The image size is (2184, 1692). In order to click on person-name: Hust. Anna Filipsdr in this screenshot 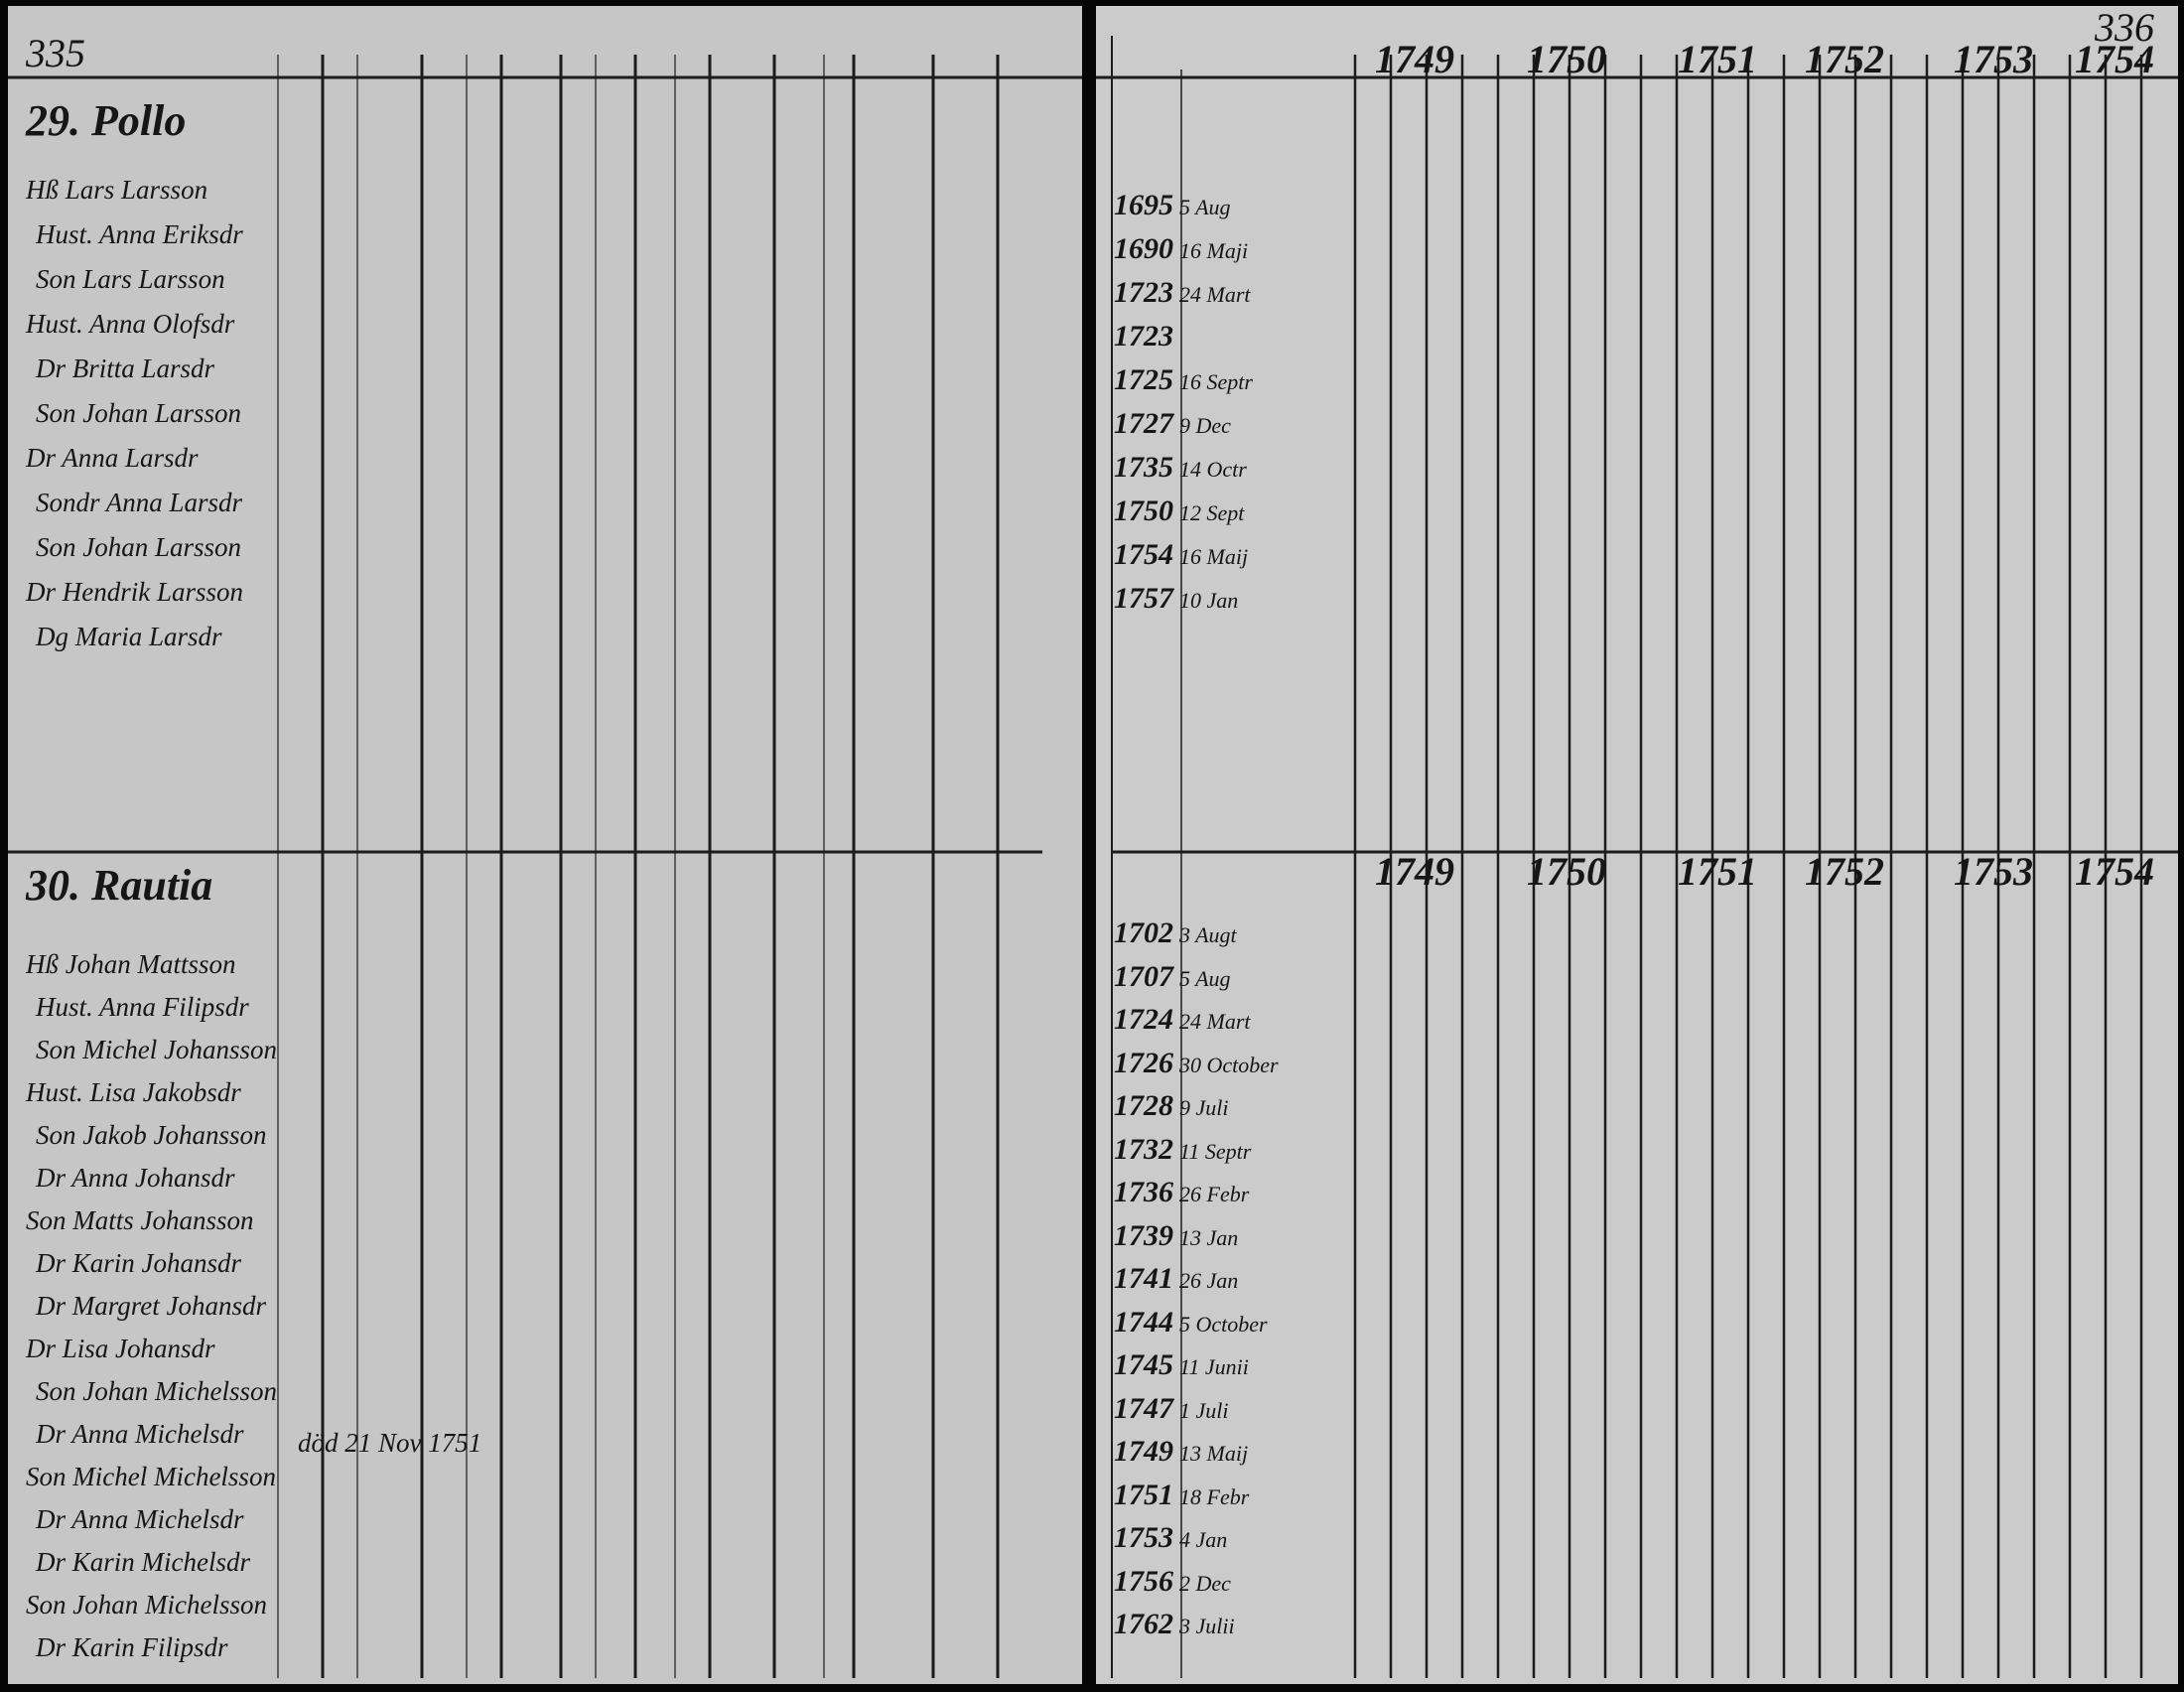, I will do `click(142, 1007)`.